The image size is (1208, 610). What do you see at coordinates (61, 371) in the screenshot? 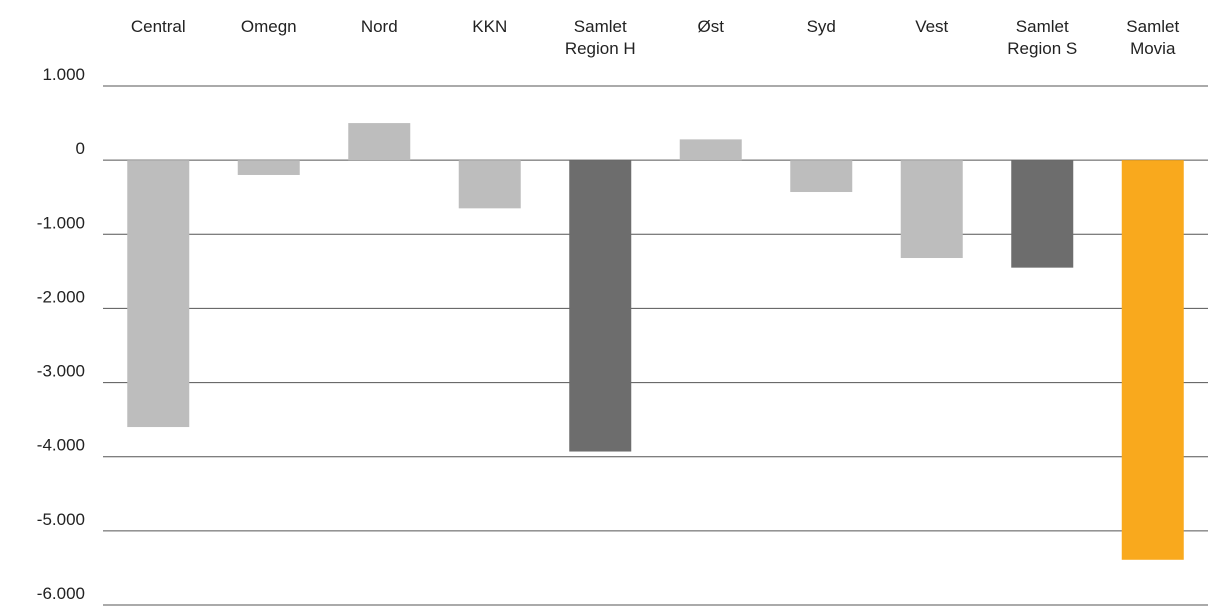
I see `y-tick-label: -3.000` at bounding box center [61, 371].